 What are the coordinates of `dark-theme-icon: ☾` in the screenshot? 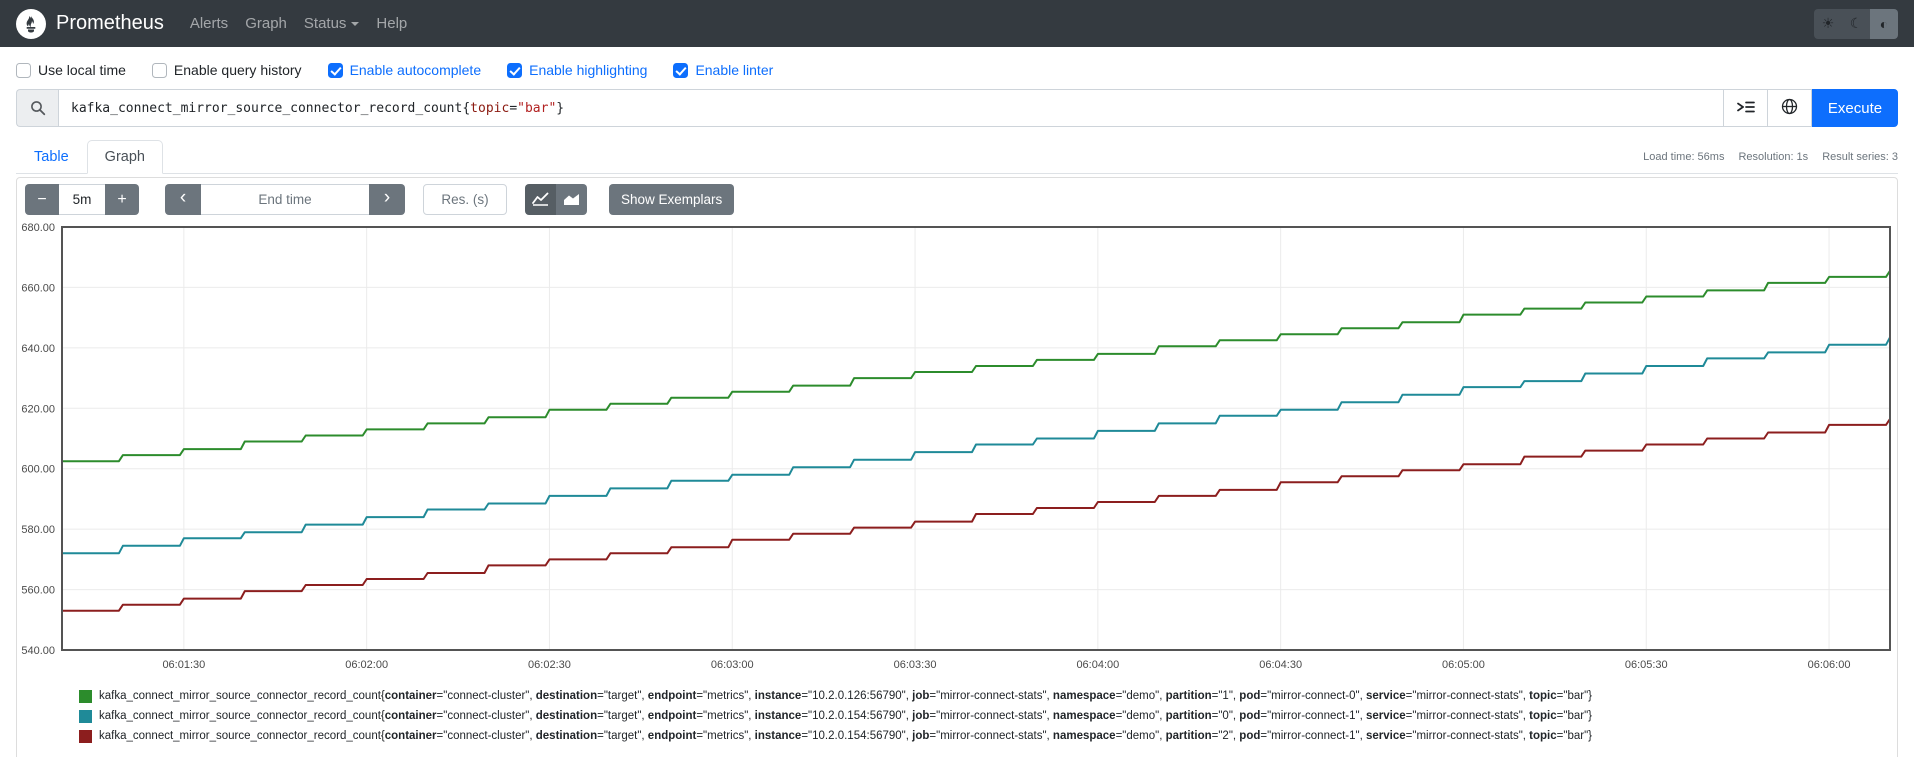 It's located at (1856, 23).